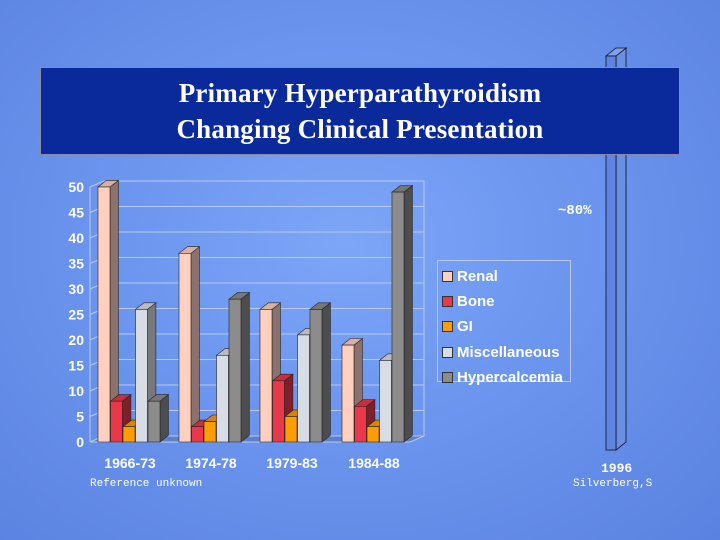 The height and width of the screenshot is (540, 720). What do you see at coordinates (506, 276) in the screenshot?
I see `legend-item: Renal` at bounding box center [506, 276].